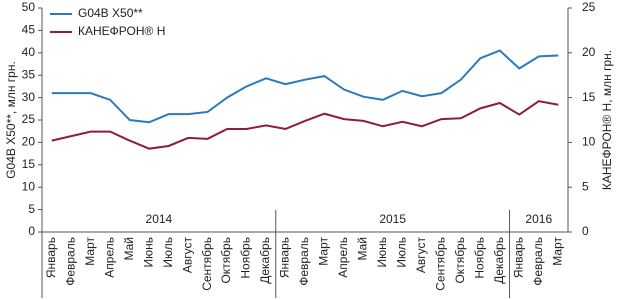 Image resolution: width=620 pixels, height=300 pixels. I want to click on y-tick-label: 10, so click(29, 186).